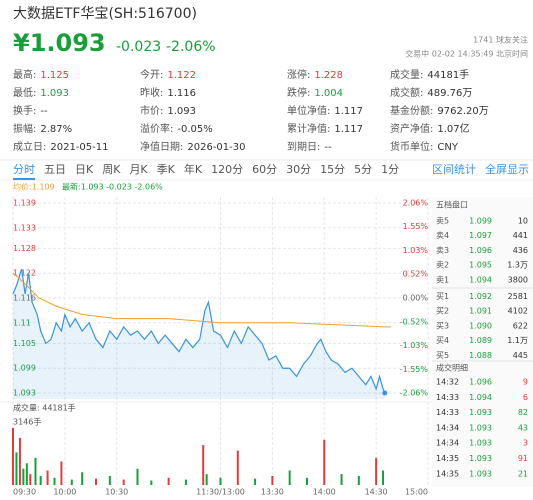 The height and width of the screenshot is (500, 533). What do you see at coordinates (448, 74) in the screenshot?
I see `stat-value: 44181手` at bounding box center [448, 74].